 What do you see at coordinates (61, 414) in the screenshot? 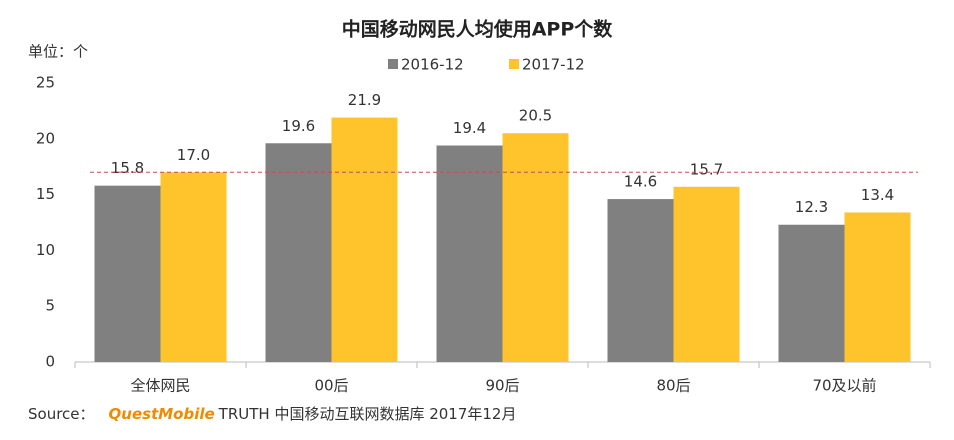
I see `source-label: Source：` at bounding box center [61, 414].